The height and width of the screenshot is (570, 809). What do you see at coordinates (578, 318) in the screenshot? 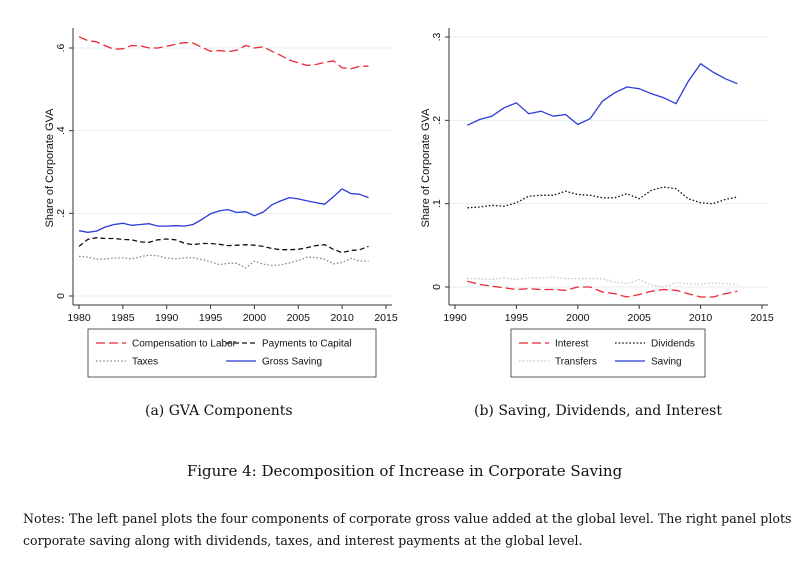
I see `panel-b-x-tick-label: 2000` at bounding box center [578, 318].